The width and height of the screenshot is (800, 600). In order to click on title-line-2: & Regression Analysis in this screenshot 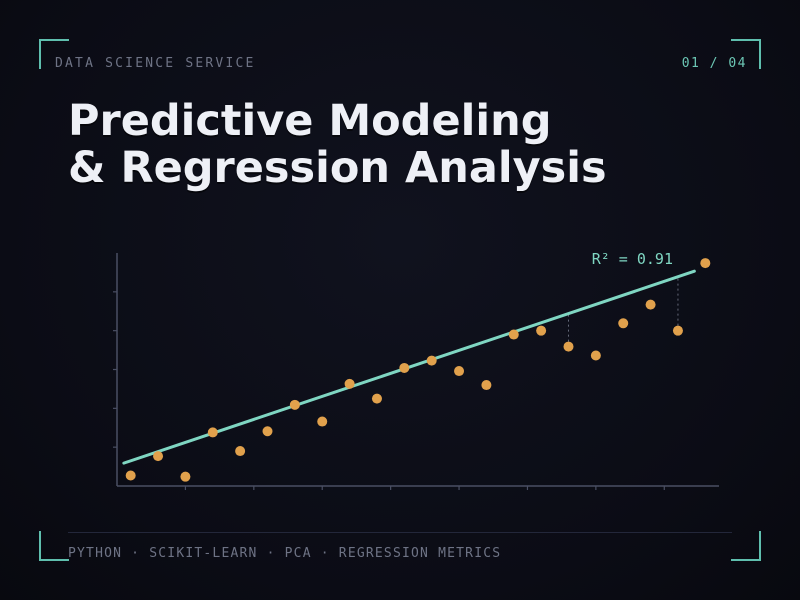, I will do `click(337, 168)`.